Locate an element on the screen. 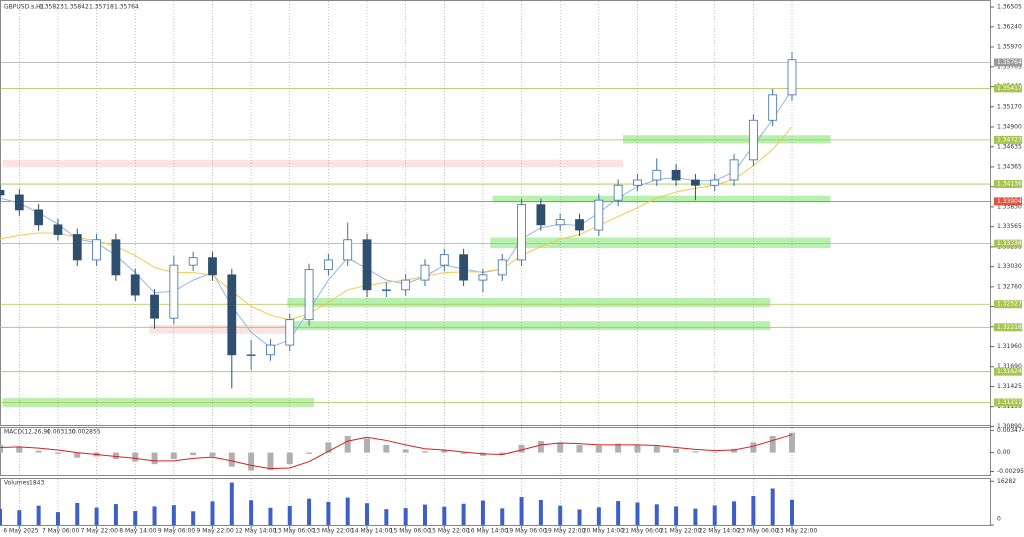  x-tick-label: 9 May 22:00 is located at coordinates (215, 531).